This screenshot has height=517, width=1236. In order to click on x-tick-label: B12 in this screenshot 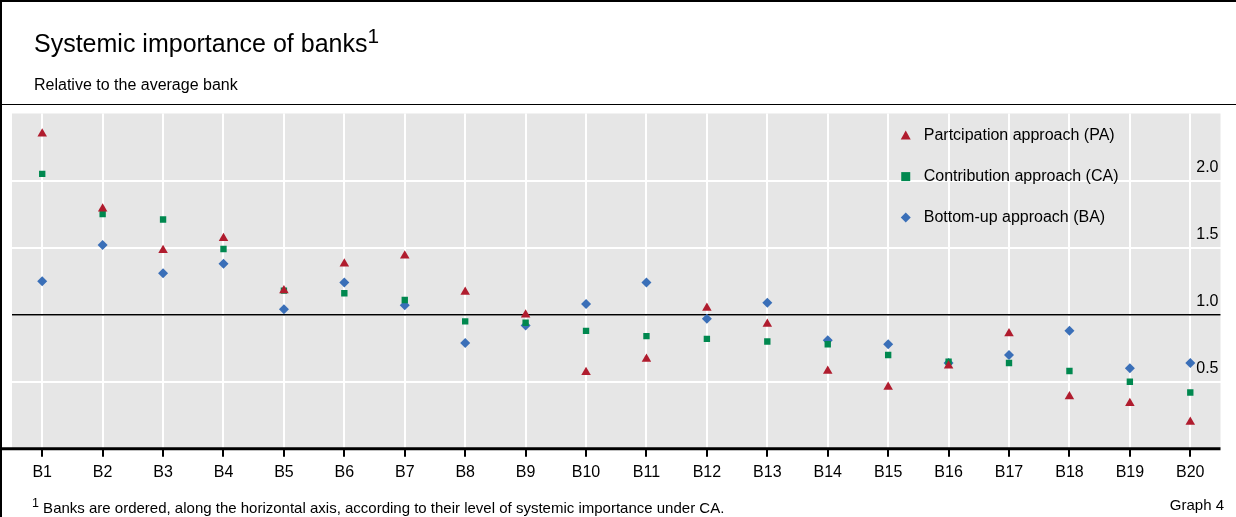, I will do `click(707, 471)`.